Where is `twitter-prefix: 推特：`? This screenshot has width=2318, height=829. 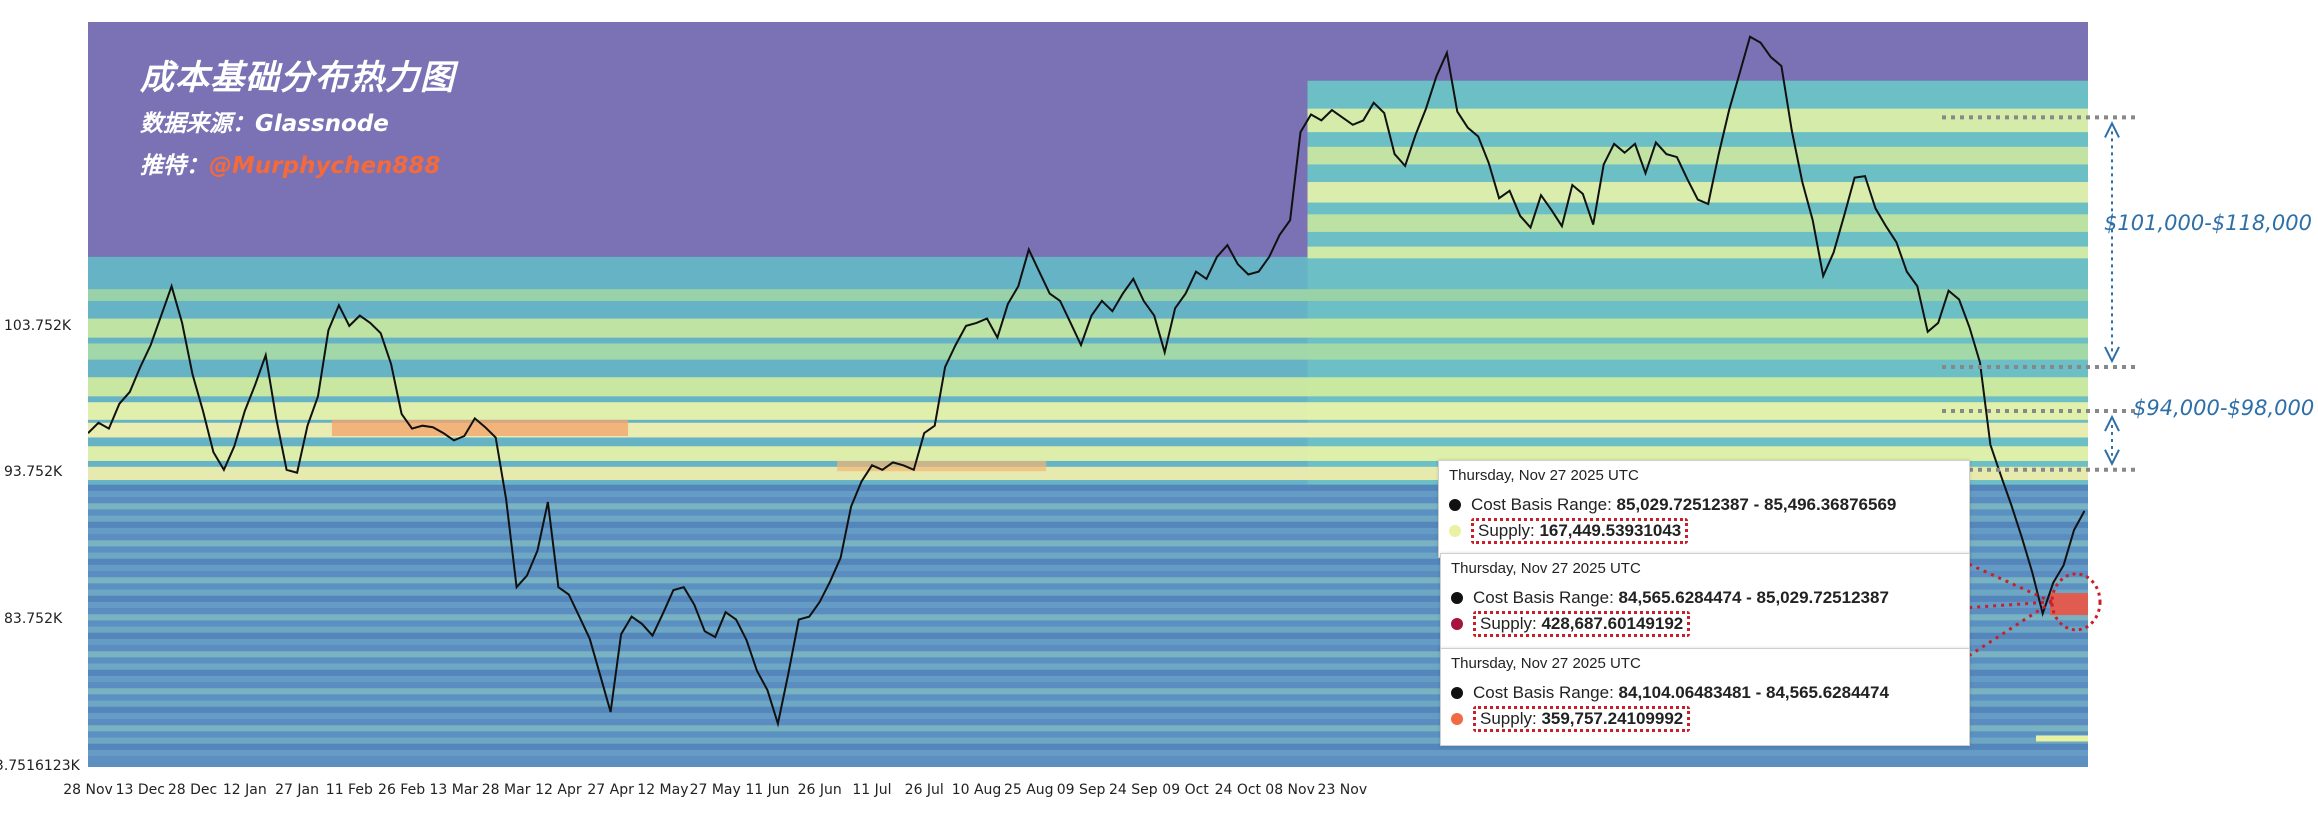
twitter-prefix: 推特： is located at coordinates (174, 166).